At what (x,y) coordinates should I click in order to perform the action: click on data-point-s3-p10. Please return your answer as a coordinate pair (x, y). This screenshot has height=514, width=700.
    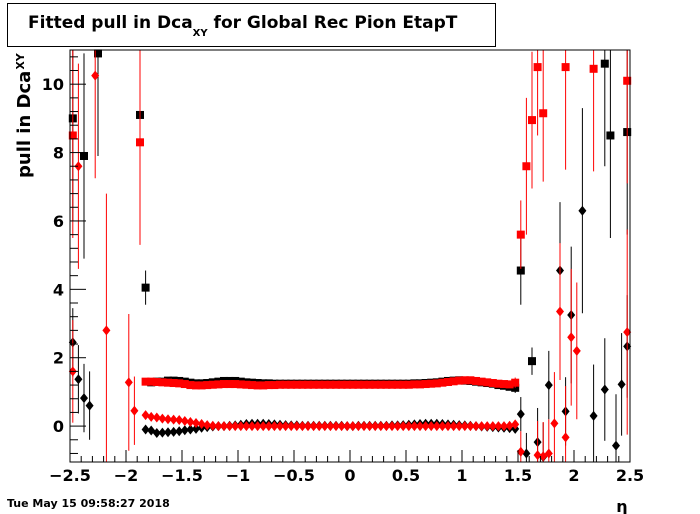
    Looking at the image, I should click on (168, 419).